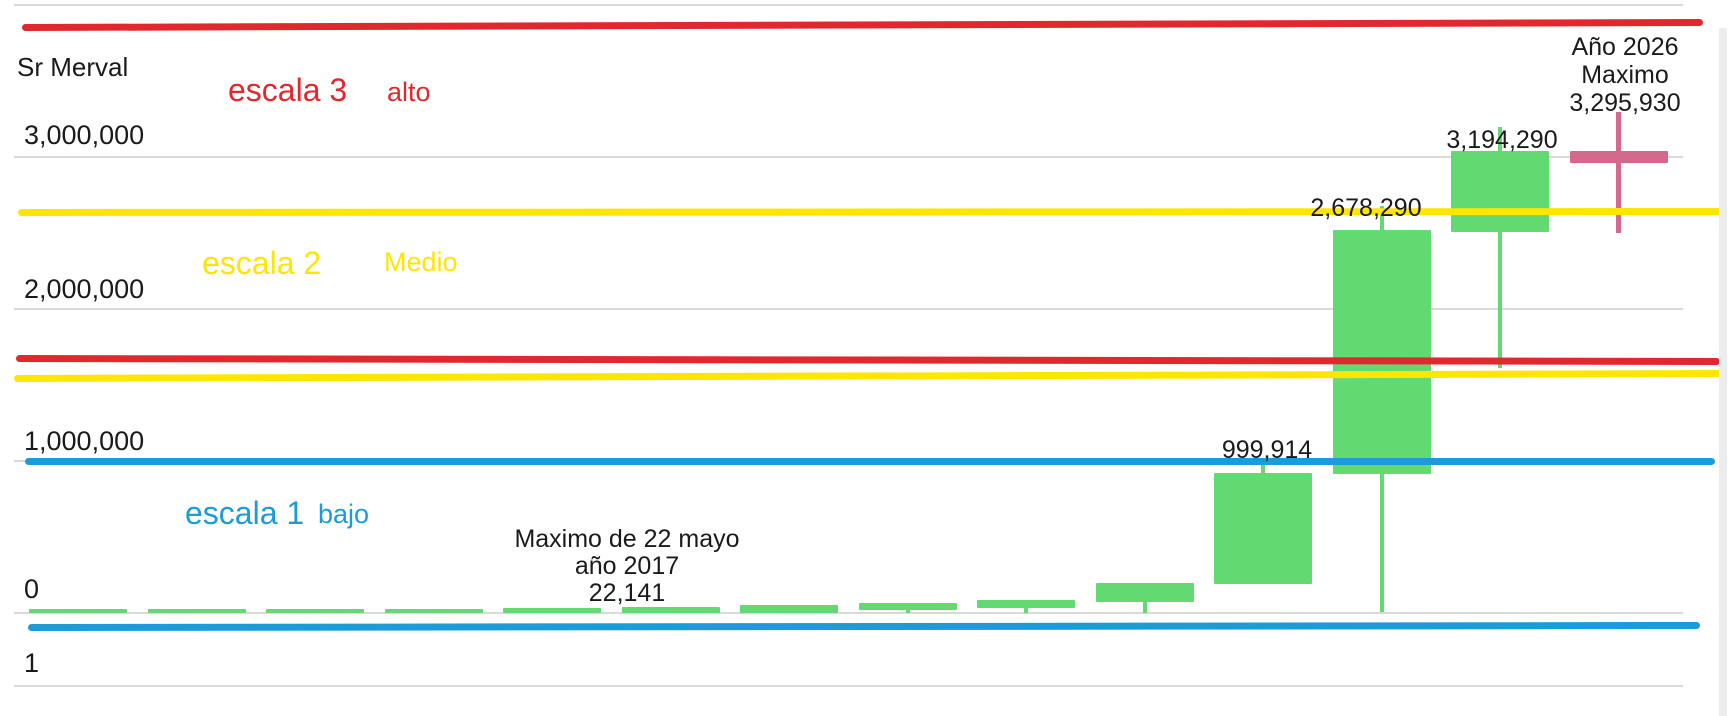  I want to click on annotation-ano-2026: Año 2026 Maximo 3,295,930, so click(1616, 75).